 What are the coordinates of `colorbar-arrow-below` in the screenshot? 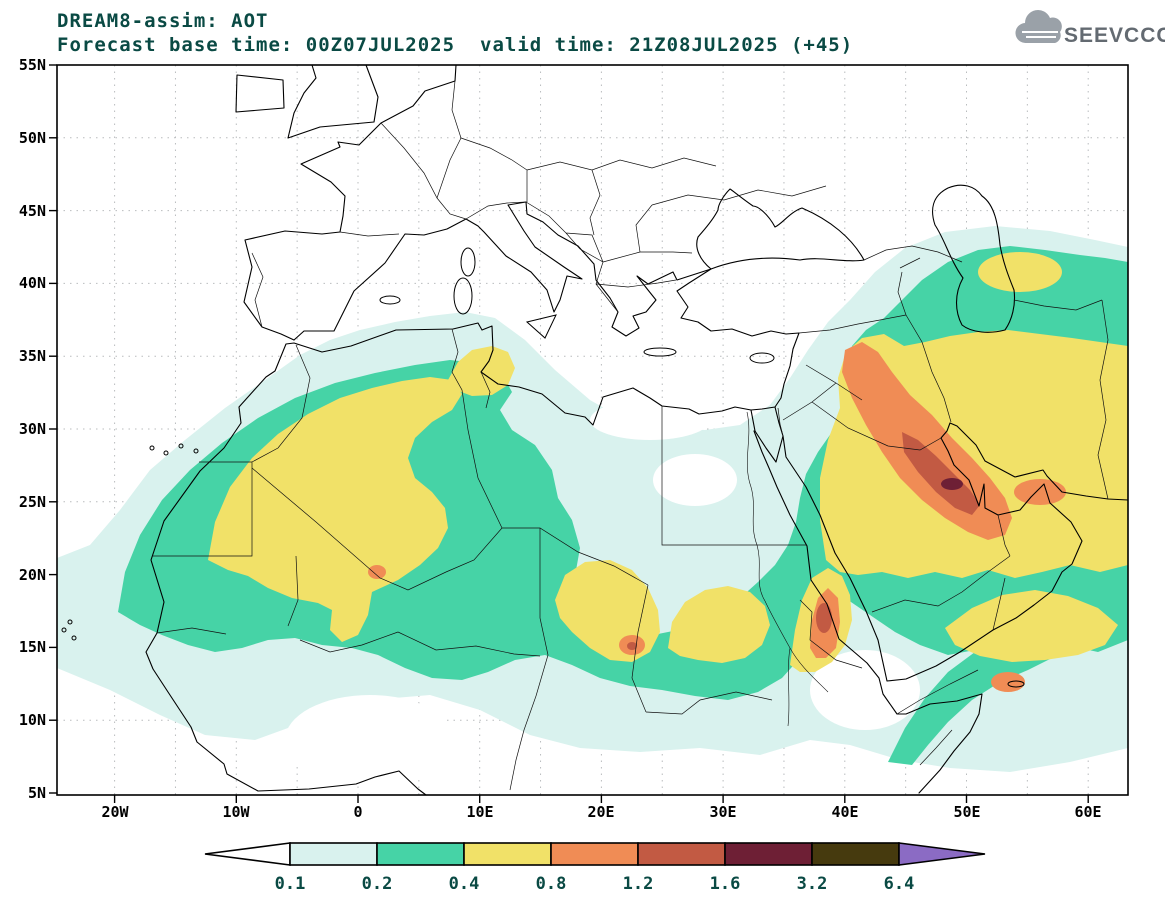 It's located at (247, 854).